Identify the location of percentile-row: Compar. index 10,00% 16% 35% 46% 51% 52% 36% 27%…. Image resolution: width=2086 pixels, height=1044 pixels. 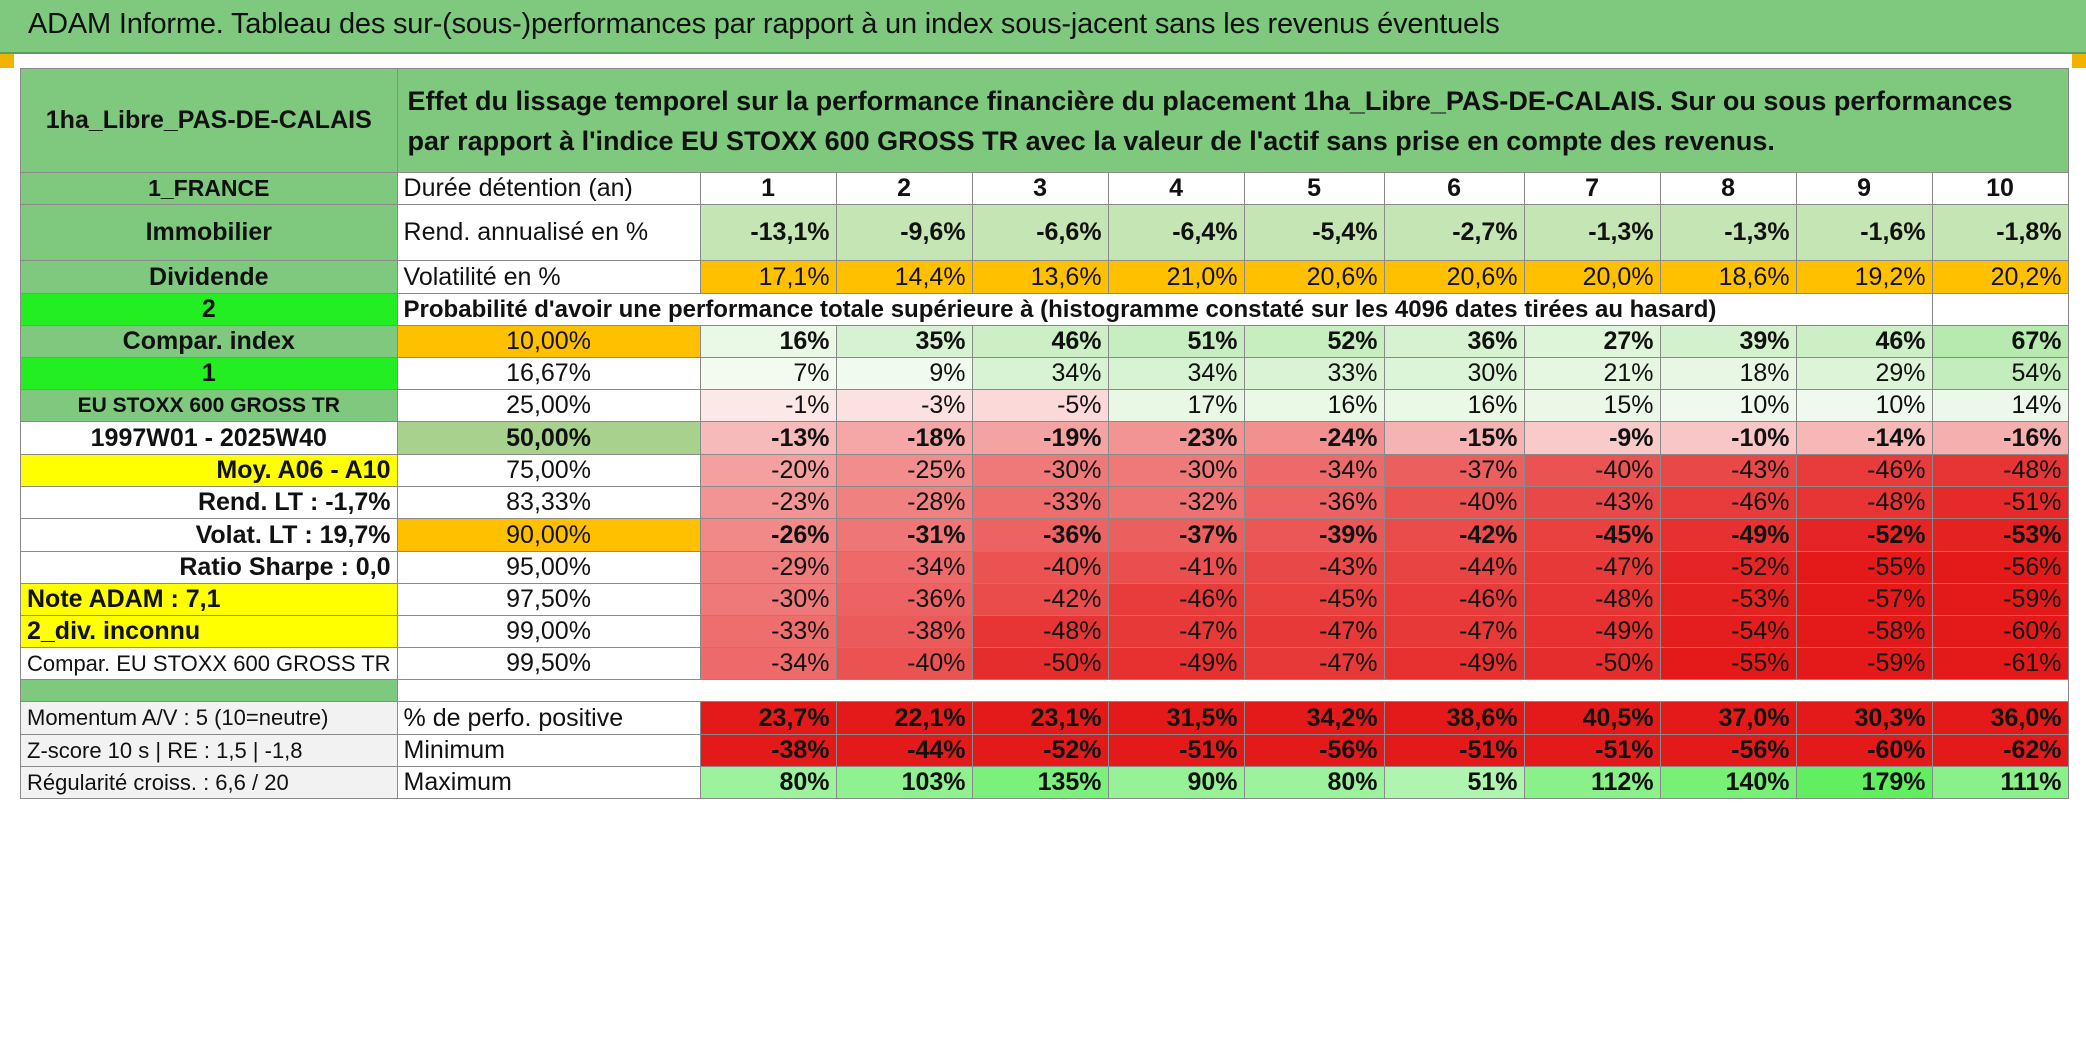
(1044, 341).